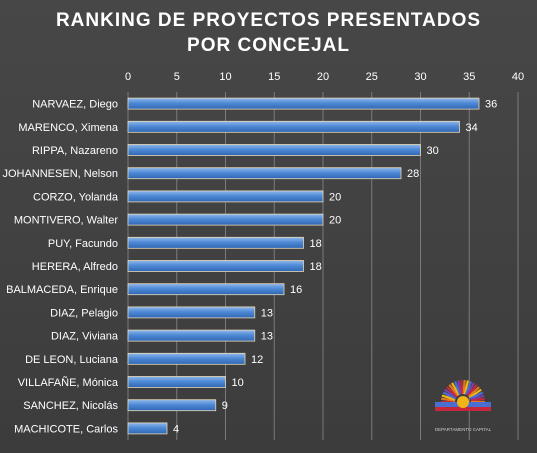  I want to click on data-label: 4, so click(176, 429).